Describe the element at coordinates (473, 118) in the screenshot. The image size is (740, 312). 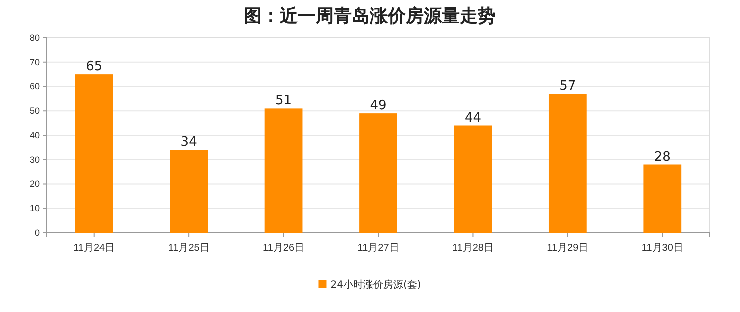
I see `data-label: 44` at that location.